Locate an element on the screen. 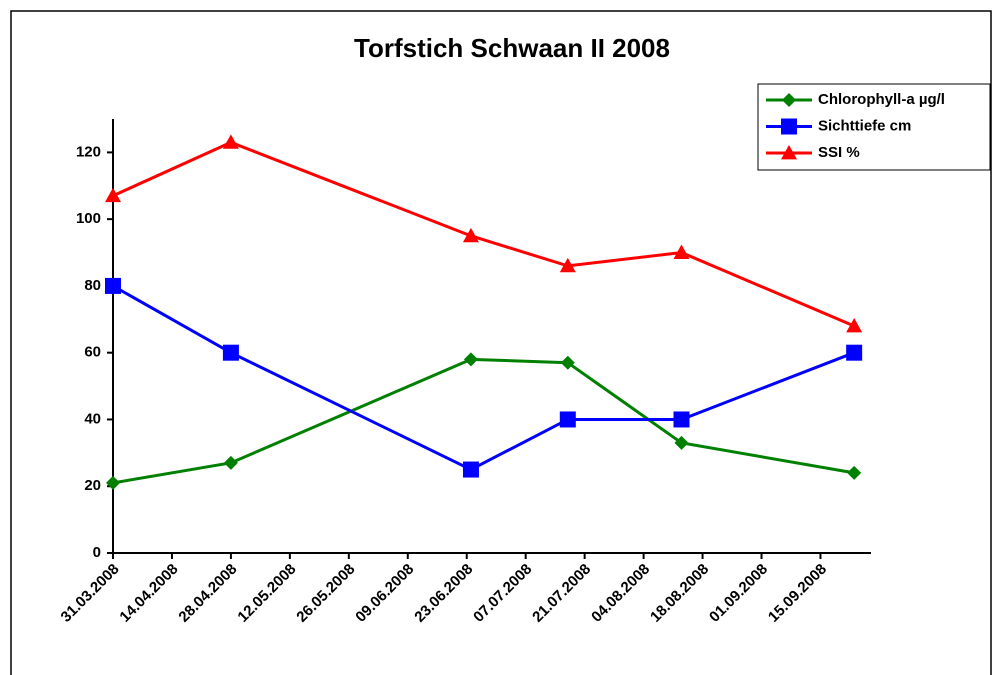 This screenshot has width=1003, height=675. y-tick-label: 40 is located at coordinates (92, 418).